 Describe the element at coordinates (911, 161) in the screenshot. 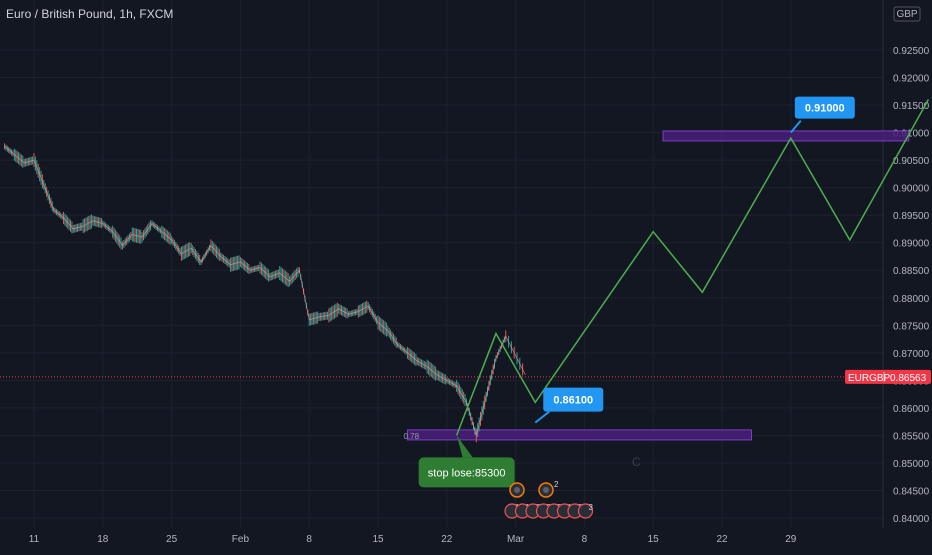

I see `y-tick-label: 0.90500` at that location.